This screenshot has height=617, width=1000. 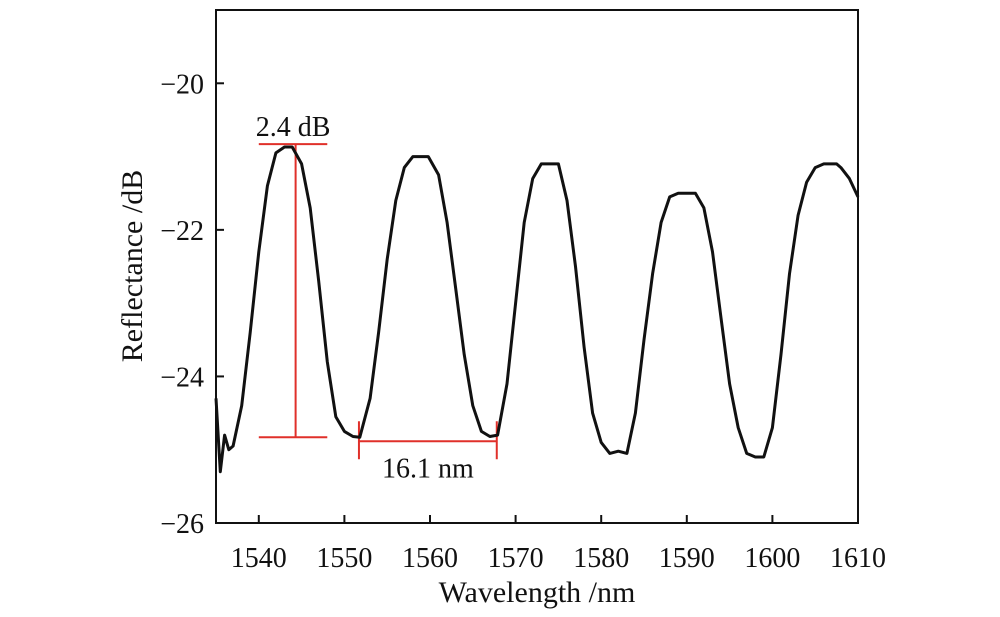 What do you see at coordinates (537, 592) in the screenshot?
I see `x-axis-title: Wavelength /nm` at bounding box center [537, 592].